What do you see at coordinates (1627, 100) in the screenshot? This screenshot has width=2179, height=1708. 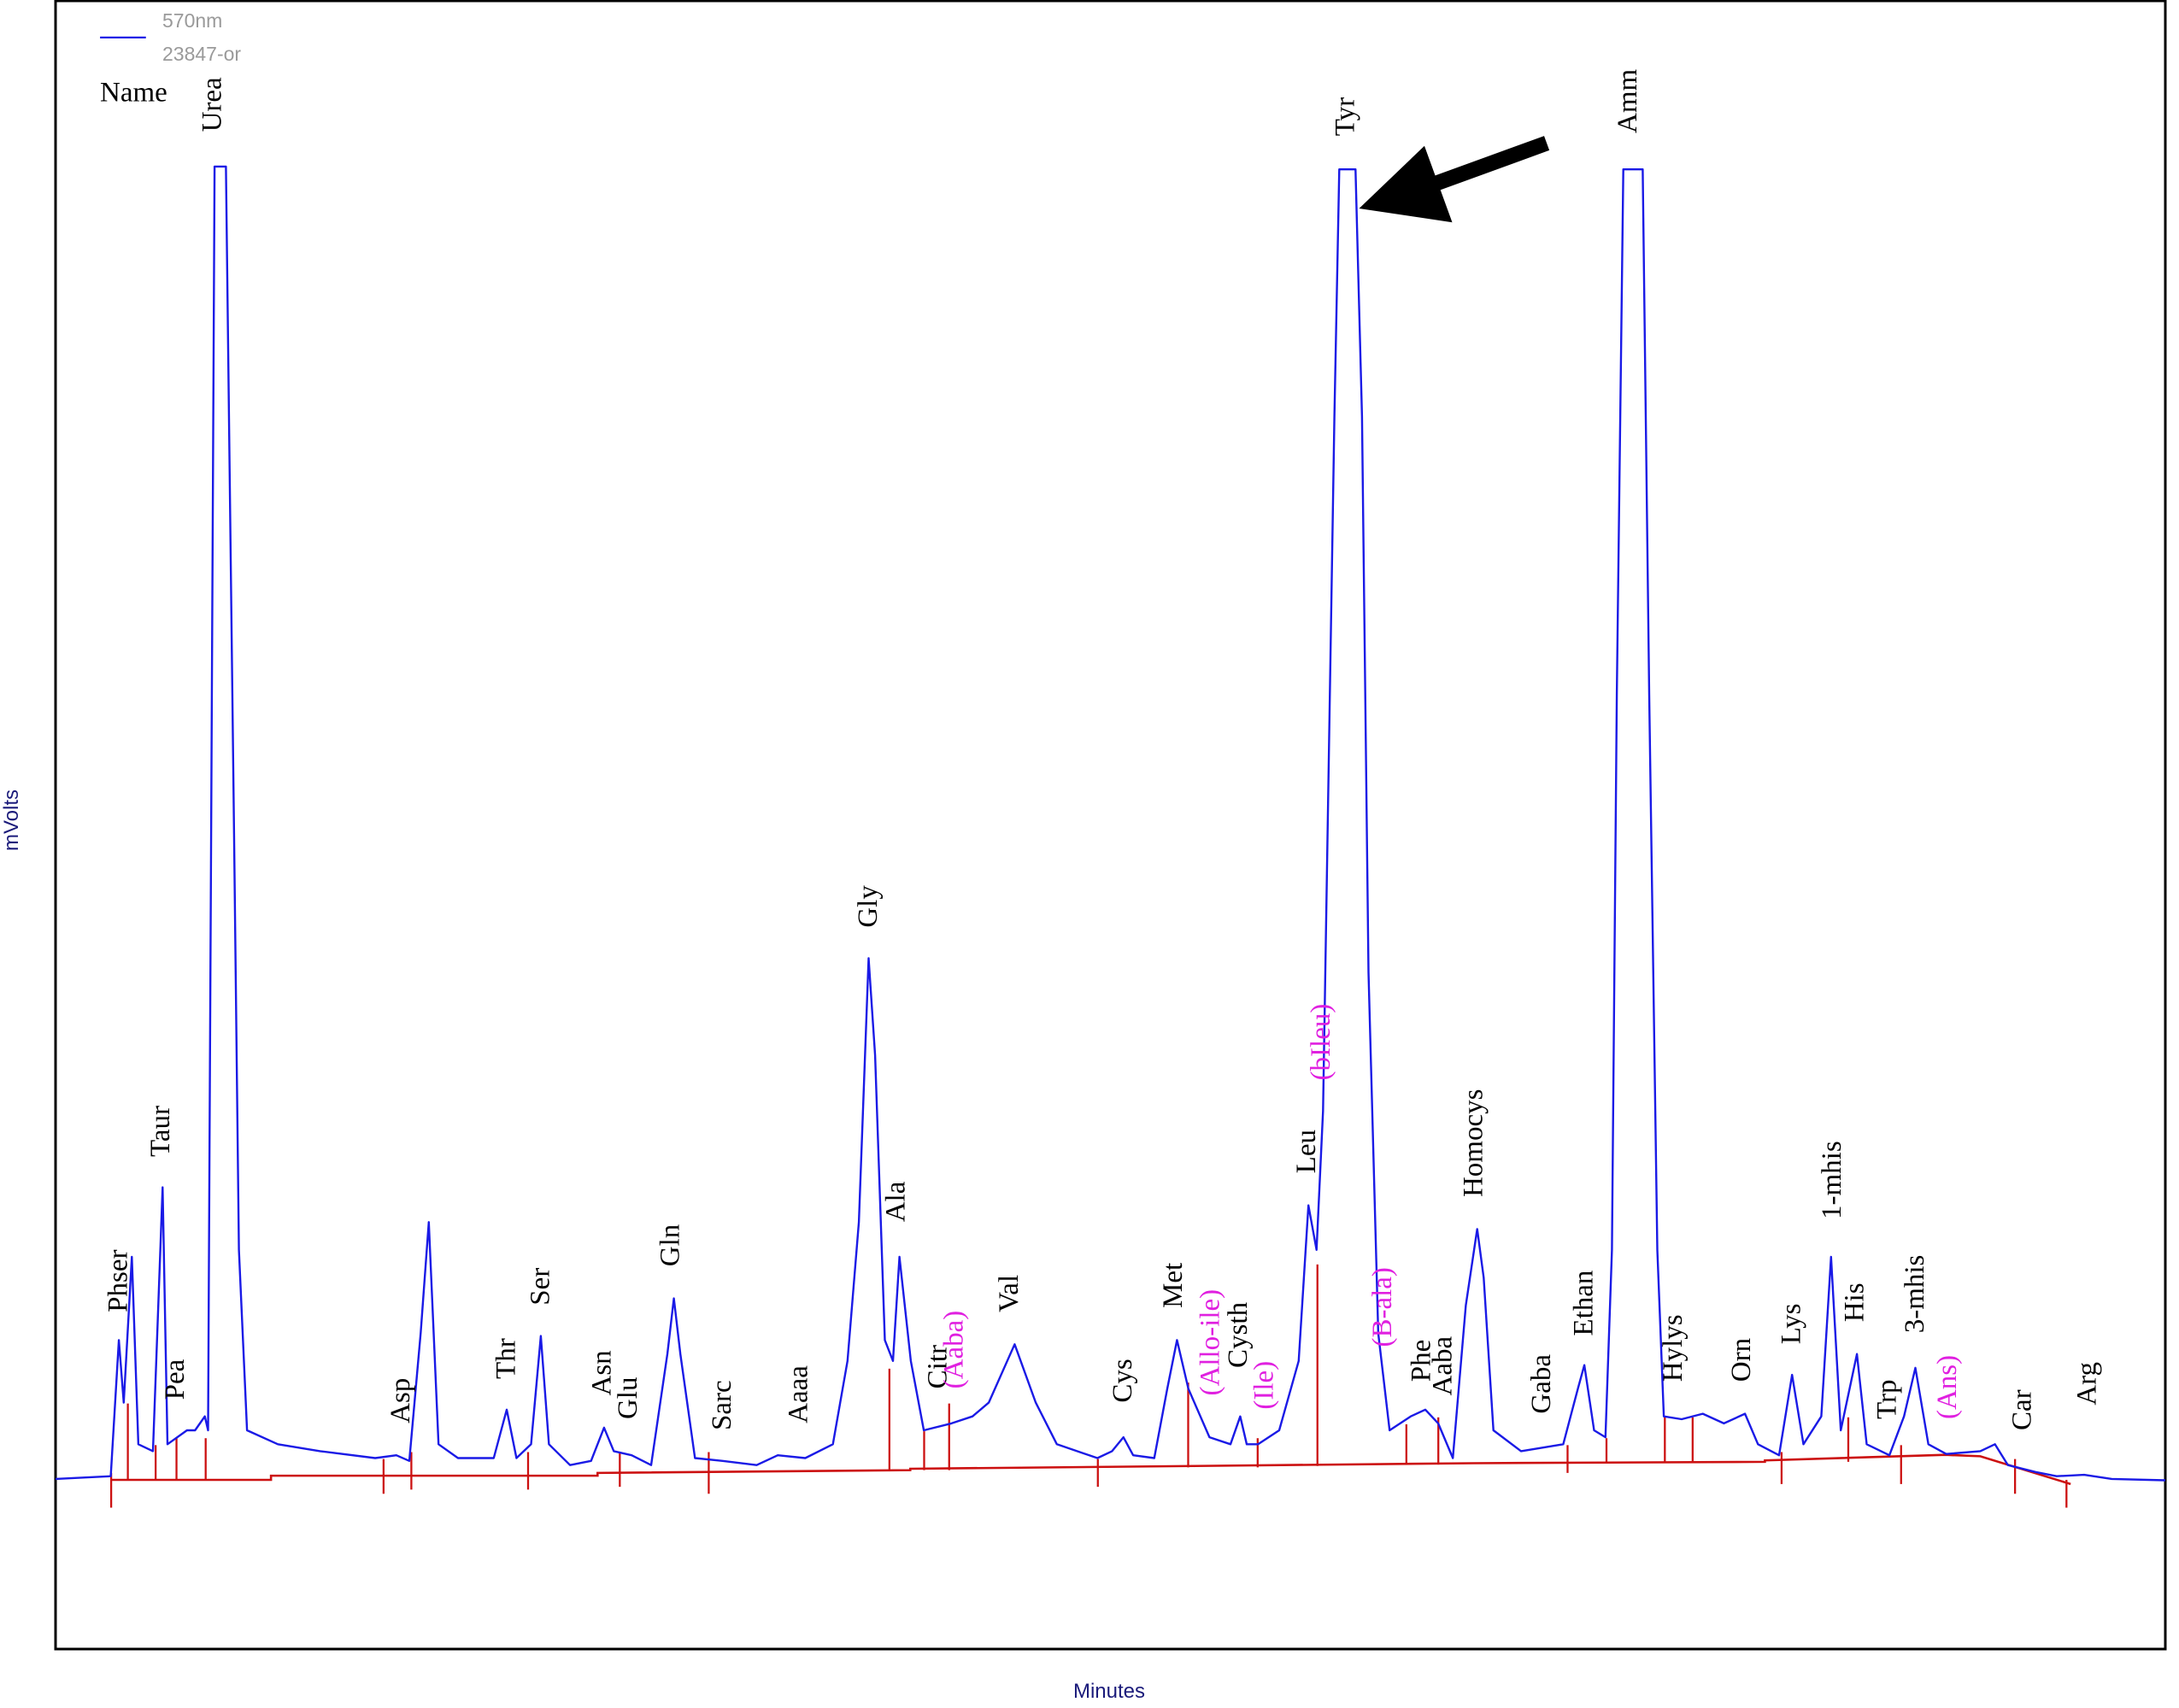 I see `peak-label: Amm` at bounding box center [1627, 100].